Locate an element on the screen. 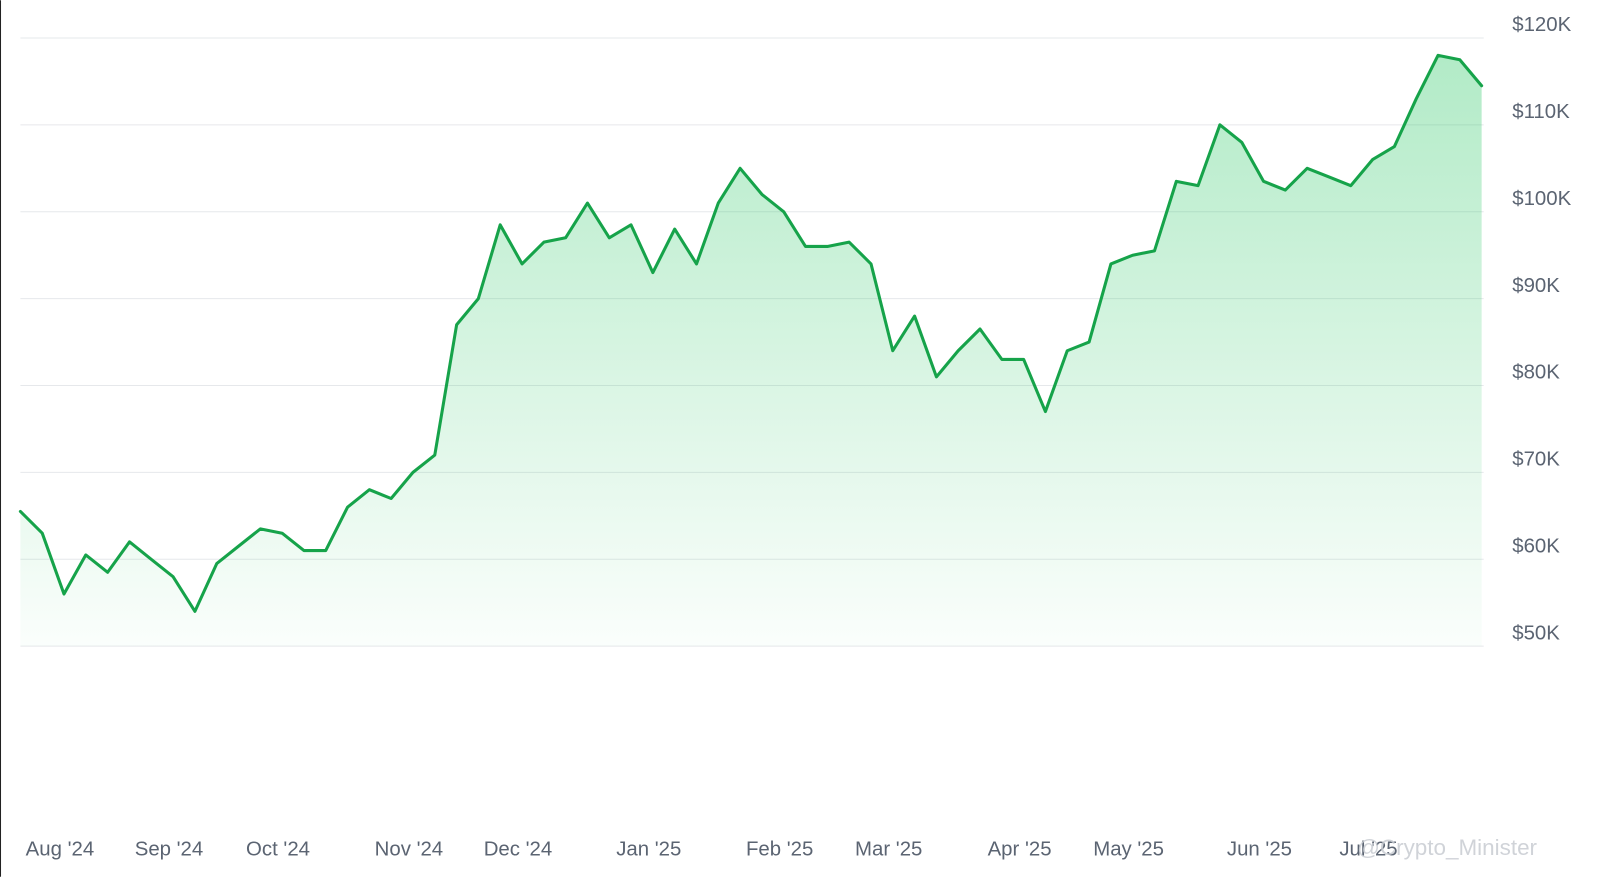 This screenshot has width=1600, height=877. y-tick-label: $120K is located at coordinates (1541, 25).